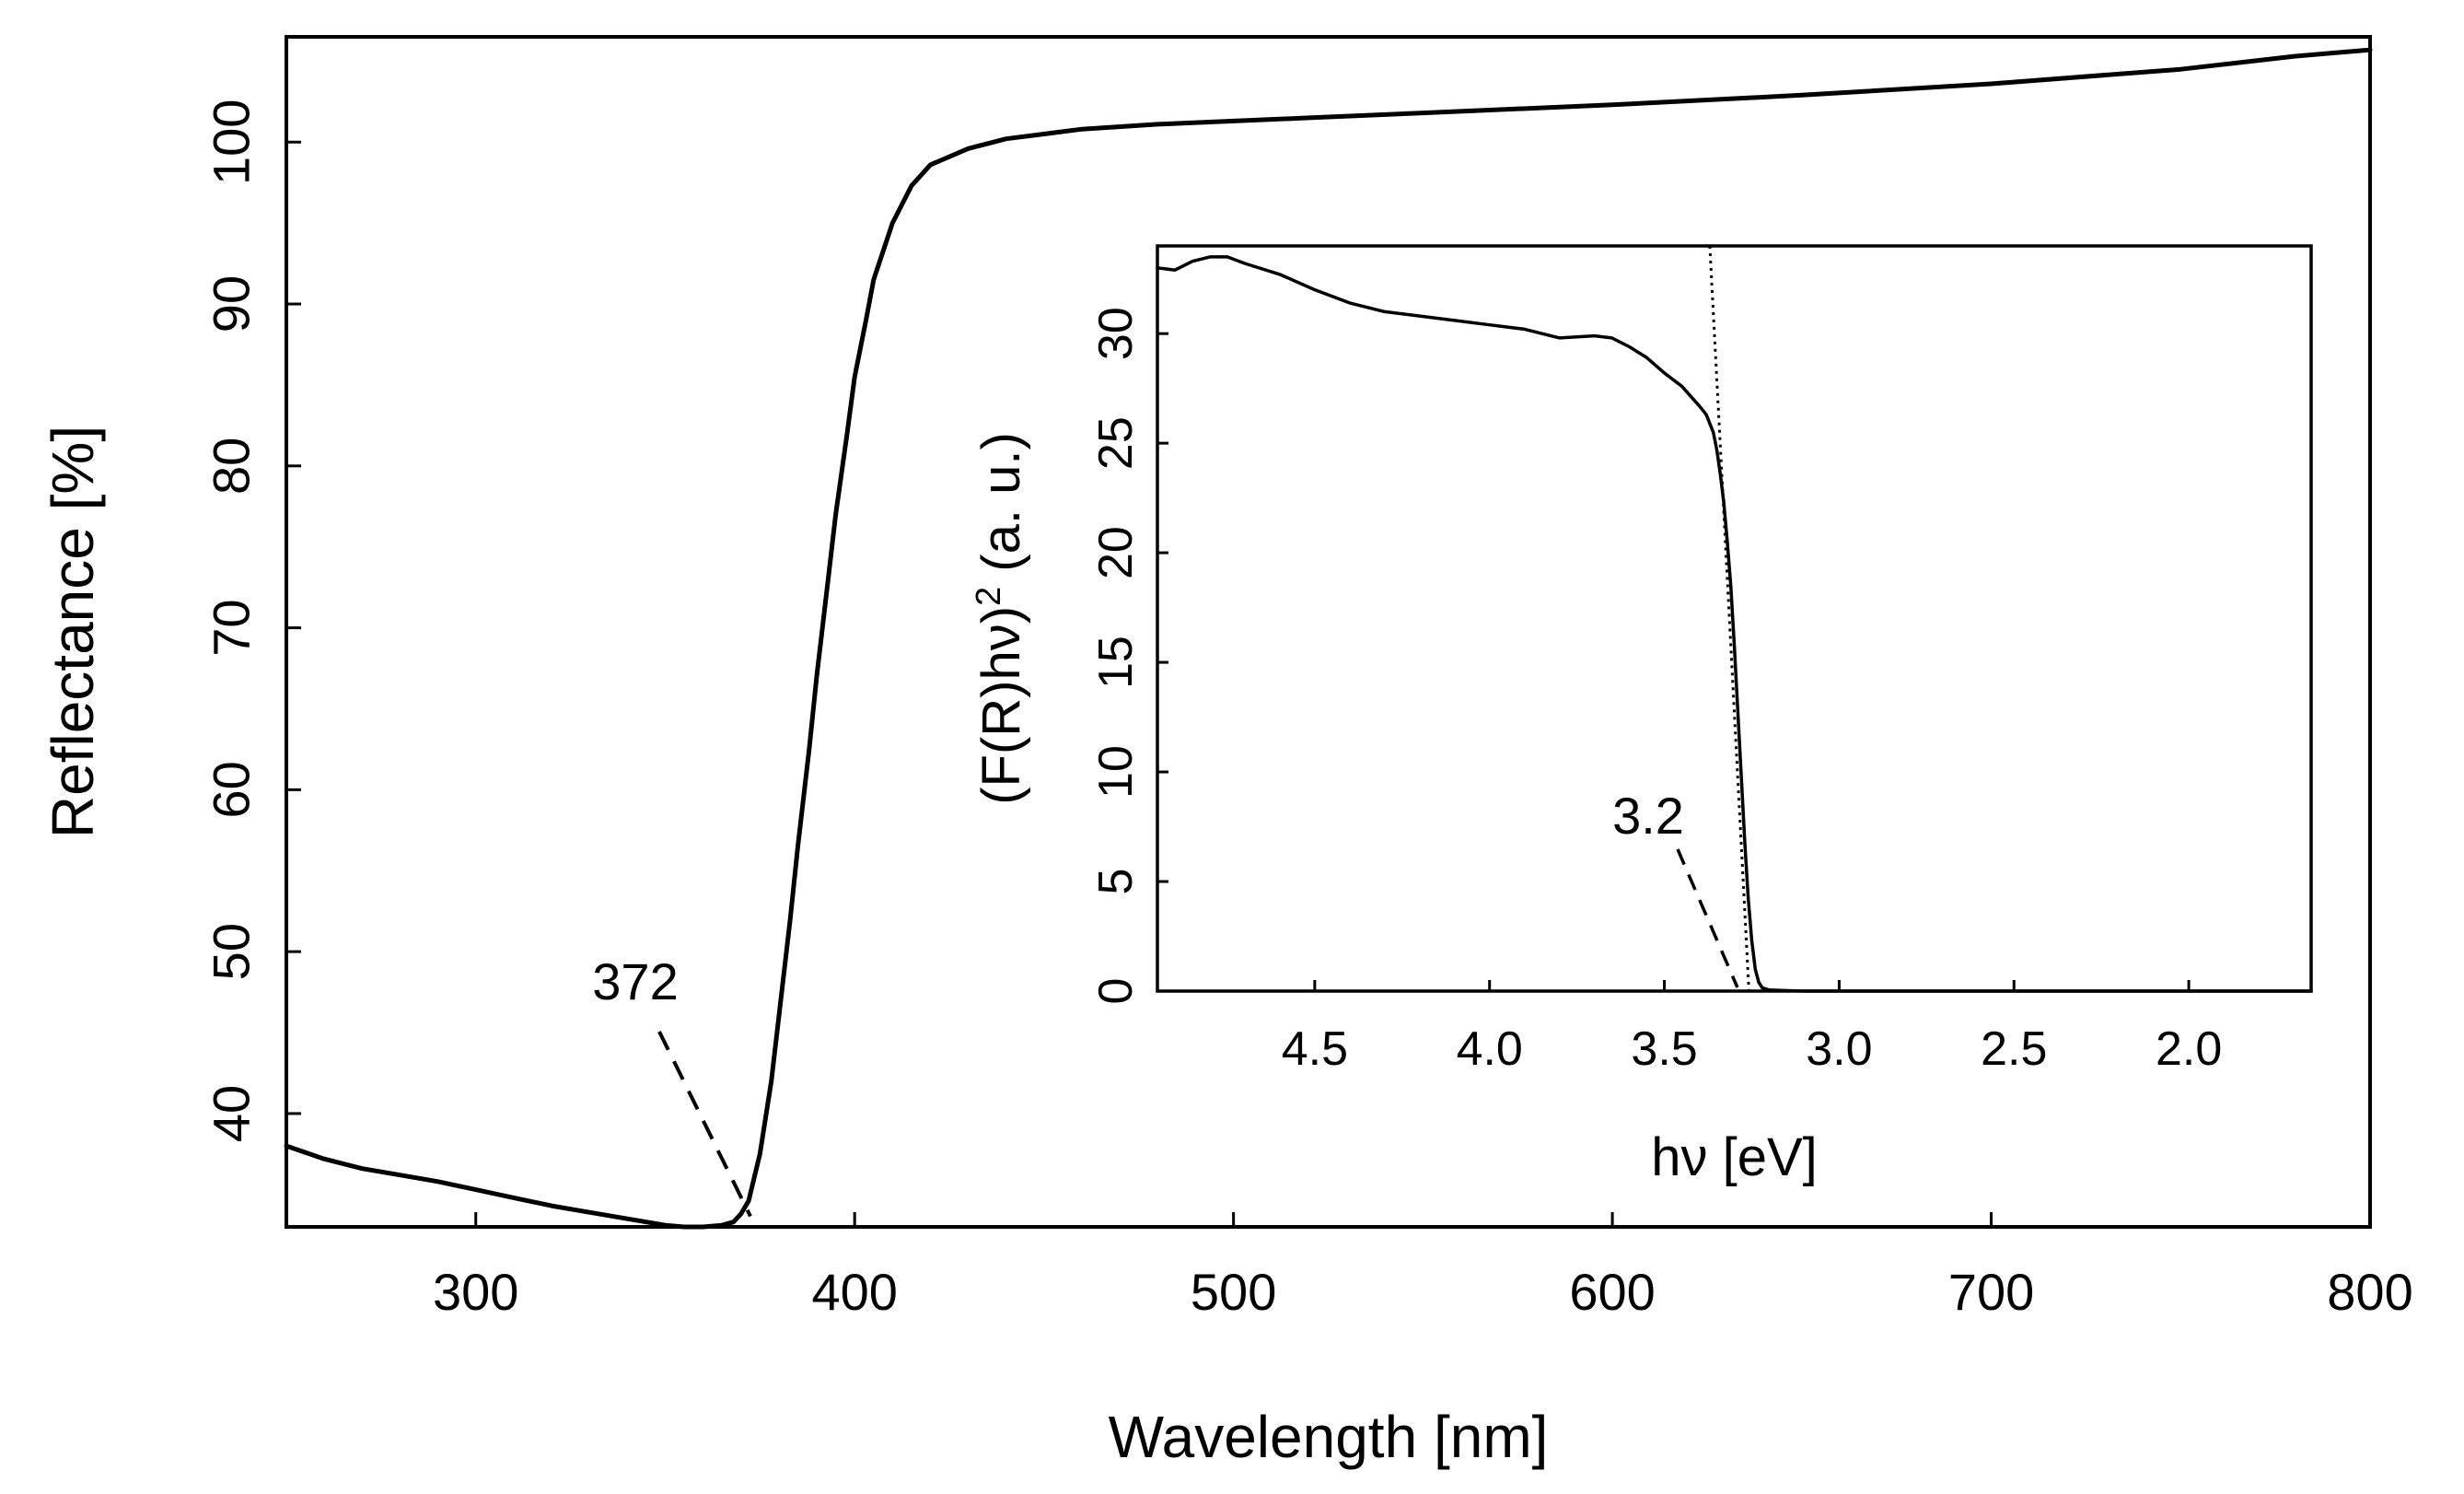 The image size is (2464, 1494). What do you see at coordinates (1490, 1049) in the screenshot?
I see `inset-x-tick-label-4.0: 4.0` at bounding box center [1490, 1049].